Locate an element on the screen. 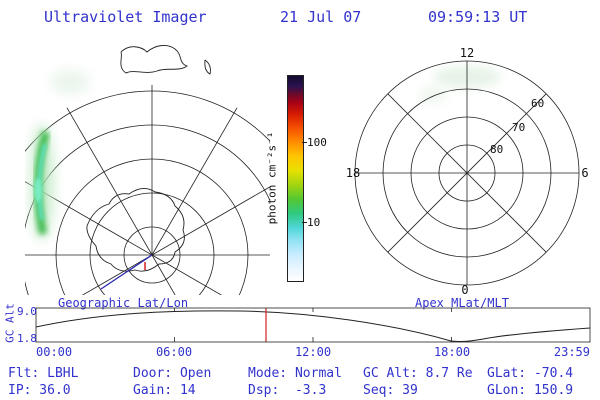  coastlines is located at coordinates (148, 158).